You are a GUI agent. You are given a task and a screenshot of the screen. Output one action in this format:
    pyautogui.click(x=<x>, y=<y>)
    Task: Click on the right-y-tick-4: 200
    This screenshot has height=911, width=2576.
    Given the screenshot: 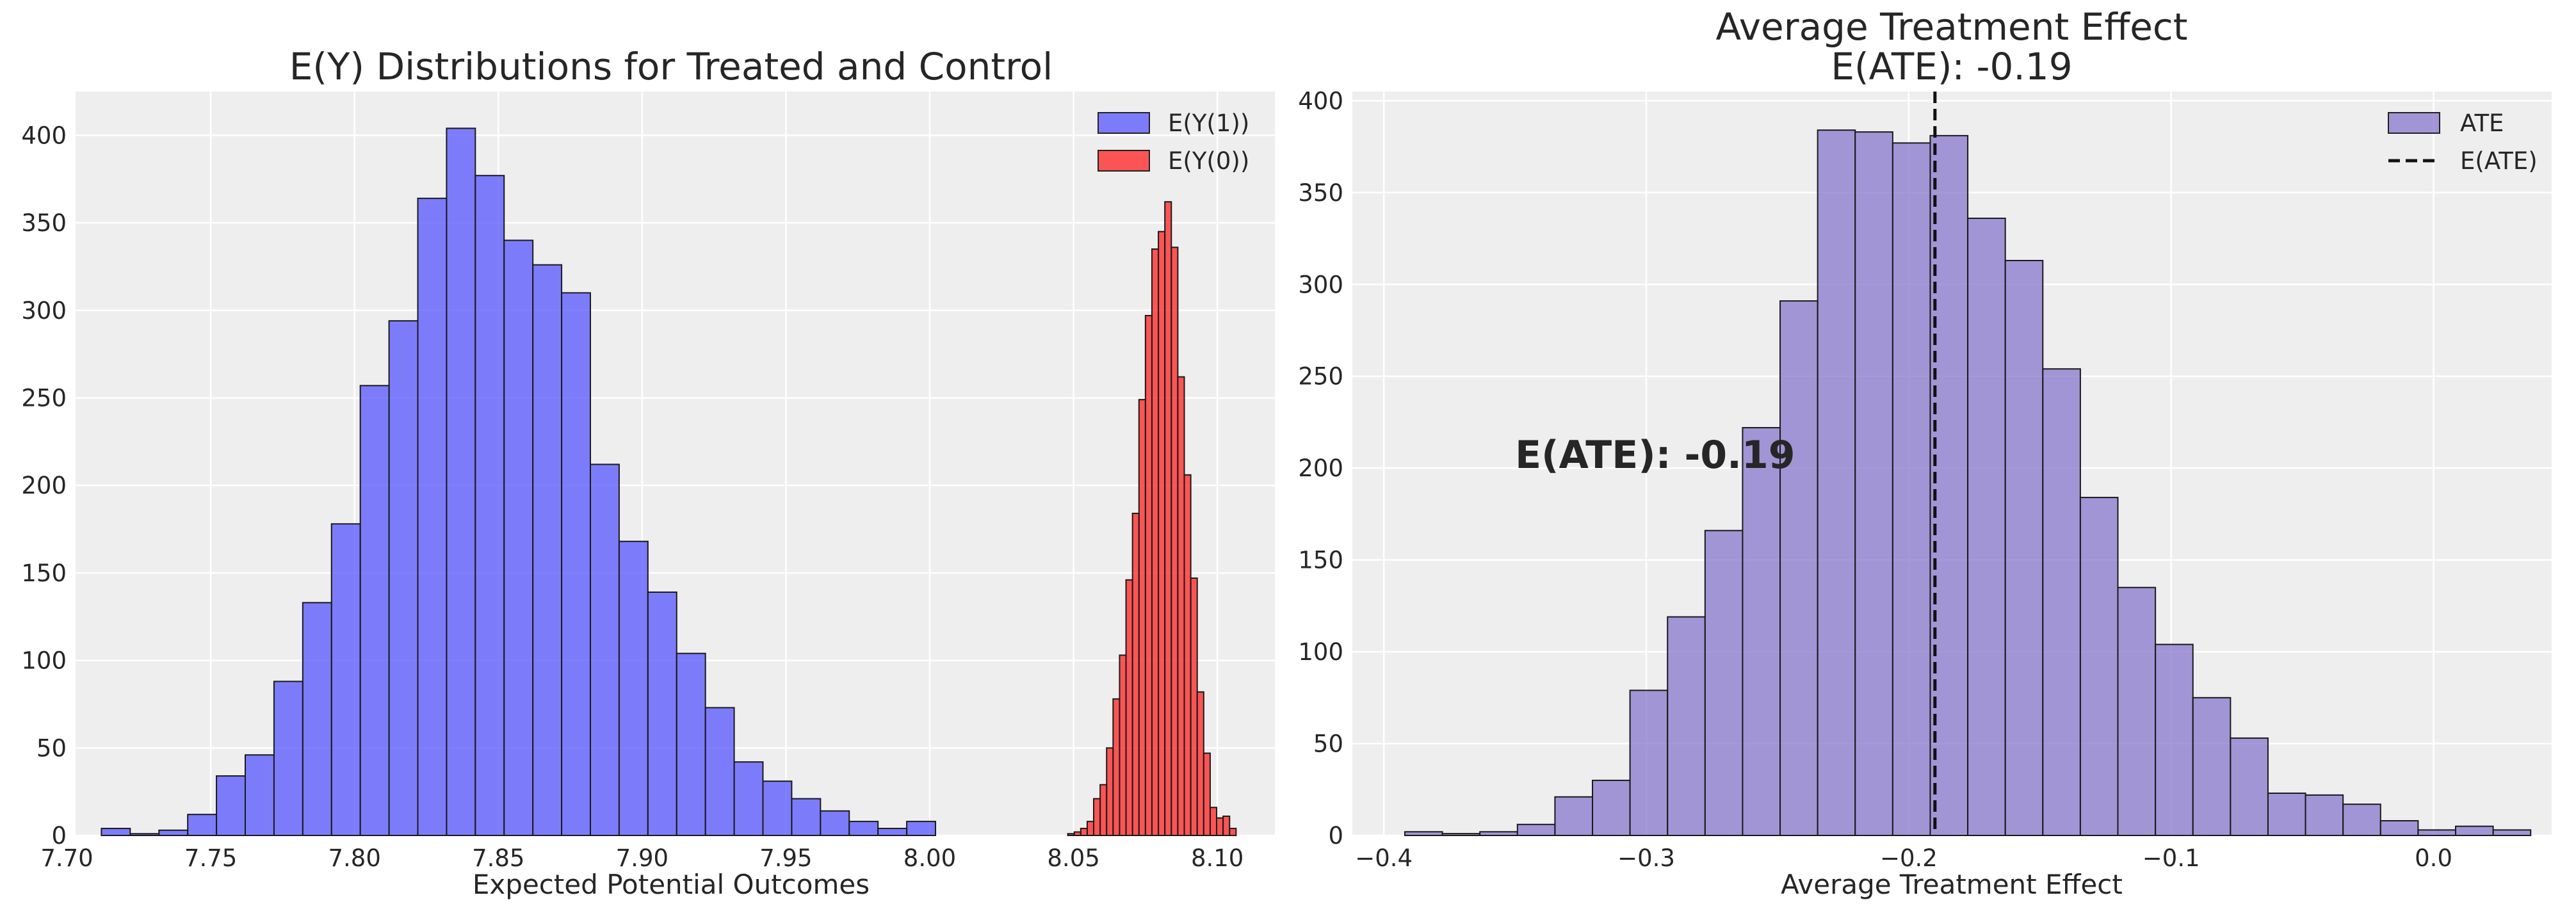 What is the action you would take?
    pyautogui.click(x=1320, y=468)
    